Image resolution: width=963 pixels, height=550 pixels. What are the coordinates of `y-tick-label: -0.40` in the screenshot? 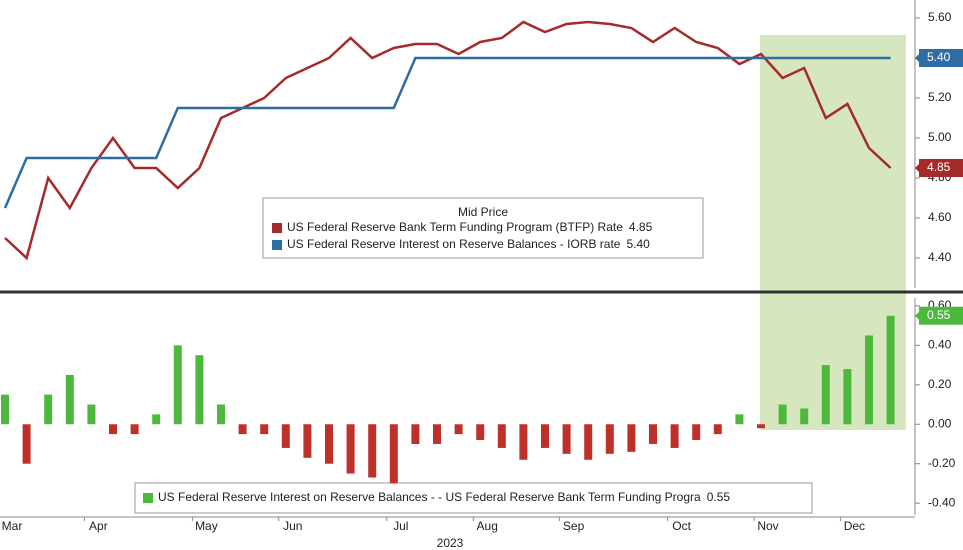 It's located at (942, 502).